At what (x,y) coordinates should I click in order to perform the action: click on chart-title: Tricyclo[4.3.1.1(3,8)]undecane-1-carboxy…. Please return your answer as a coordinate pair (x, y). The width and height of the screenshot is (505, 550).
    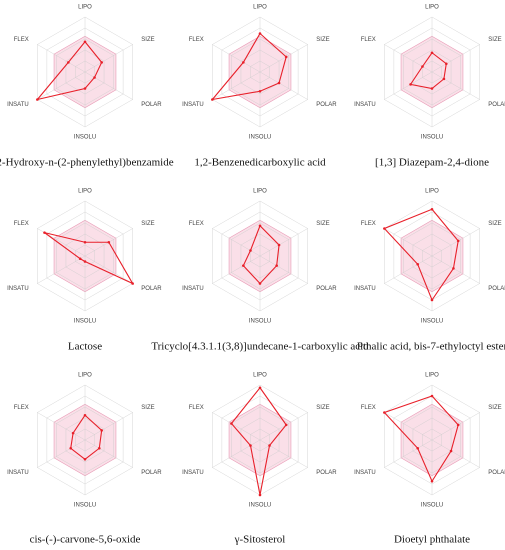
    Looking at the image, I should click on (260, 347).